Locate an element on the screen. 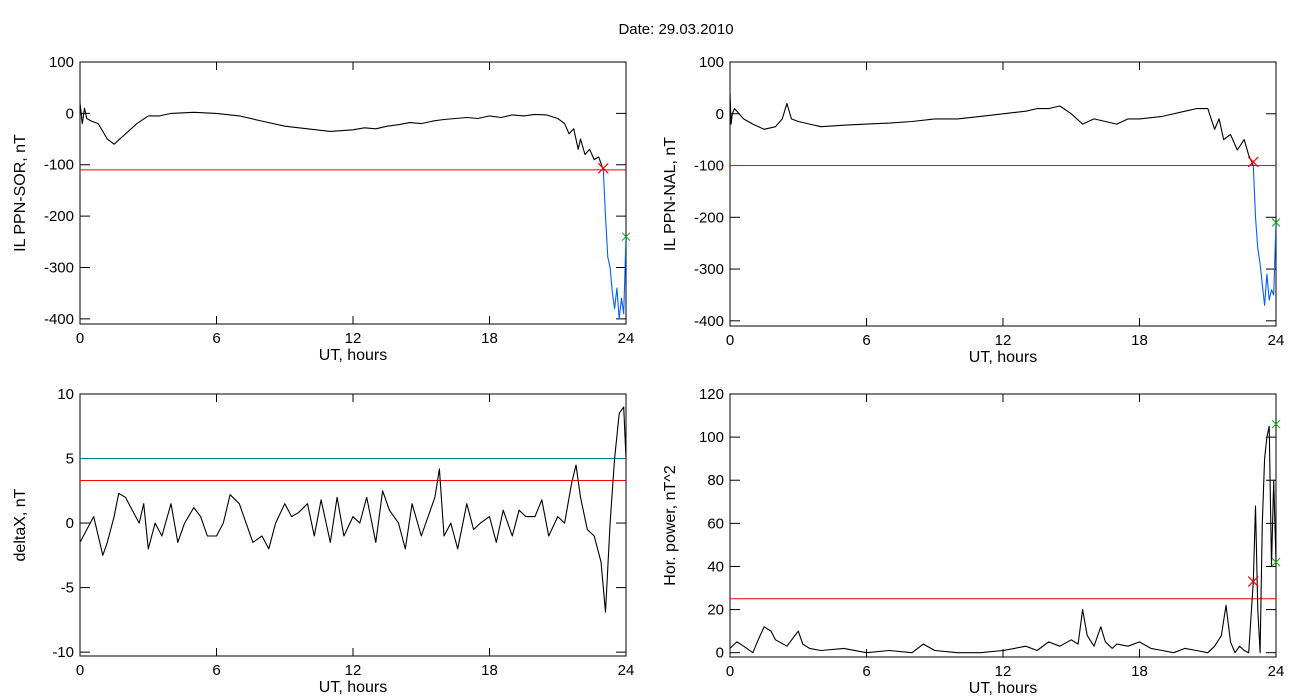 The image size is (1300, 700). y-tick-label: -10 is located at coordinates (63, 652).